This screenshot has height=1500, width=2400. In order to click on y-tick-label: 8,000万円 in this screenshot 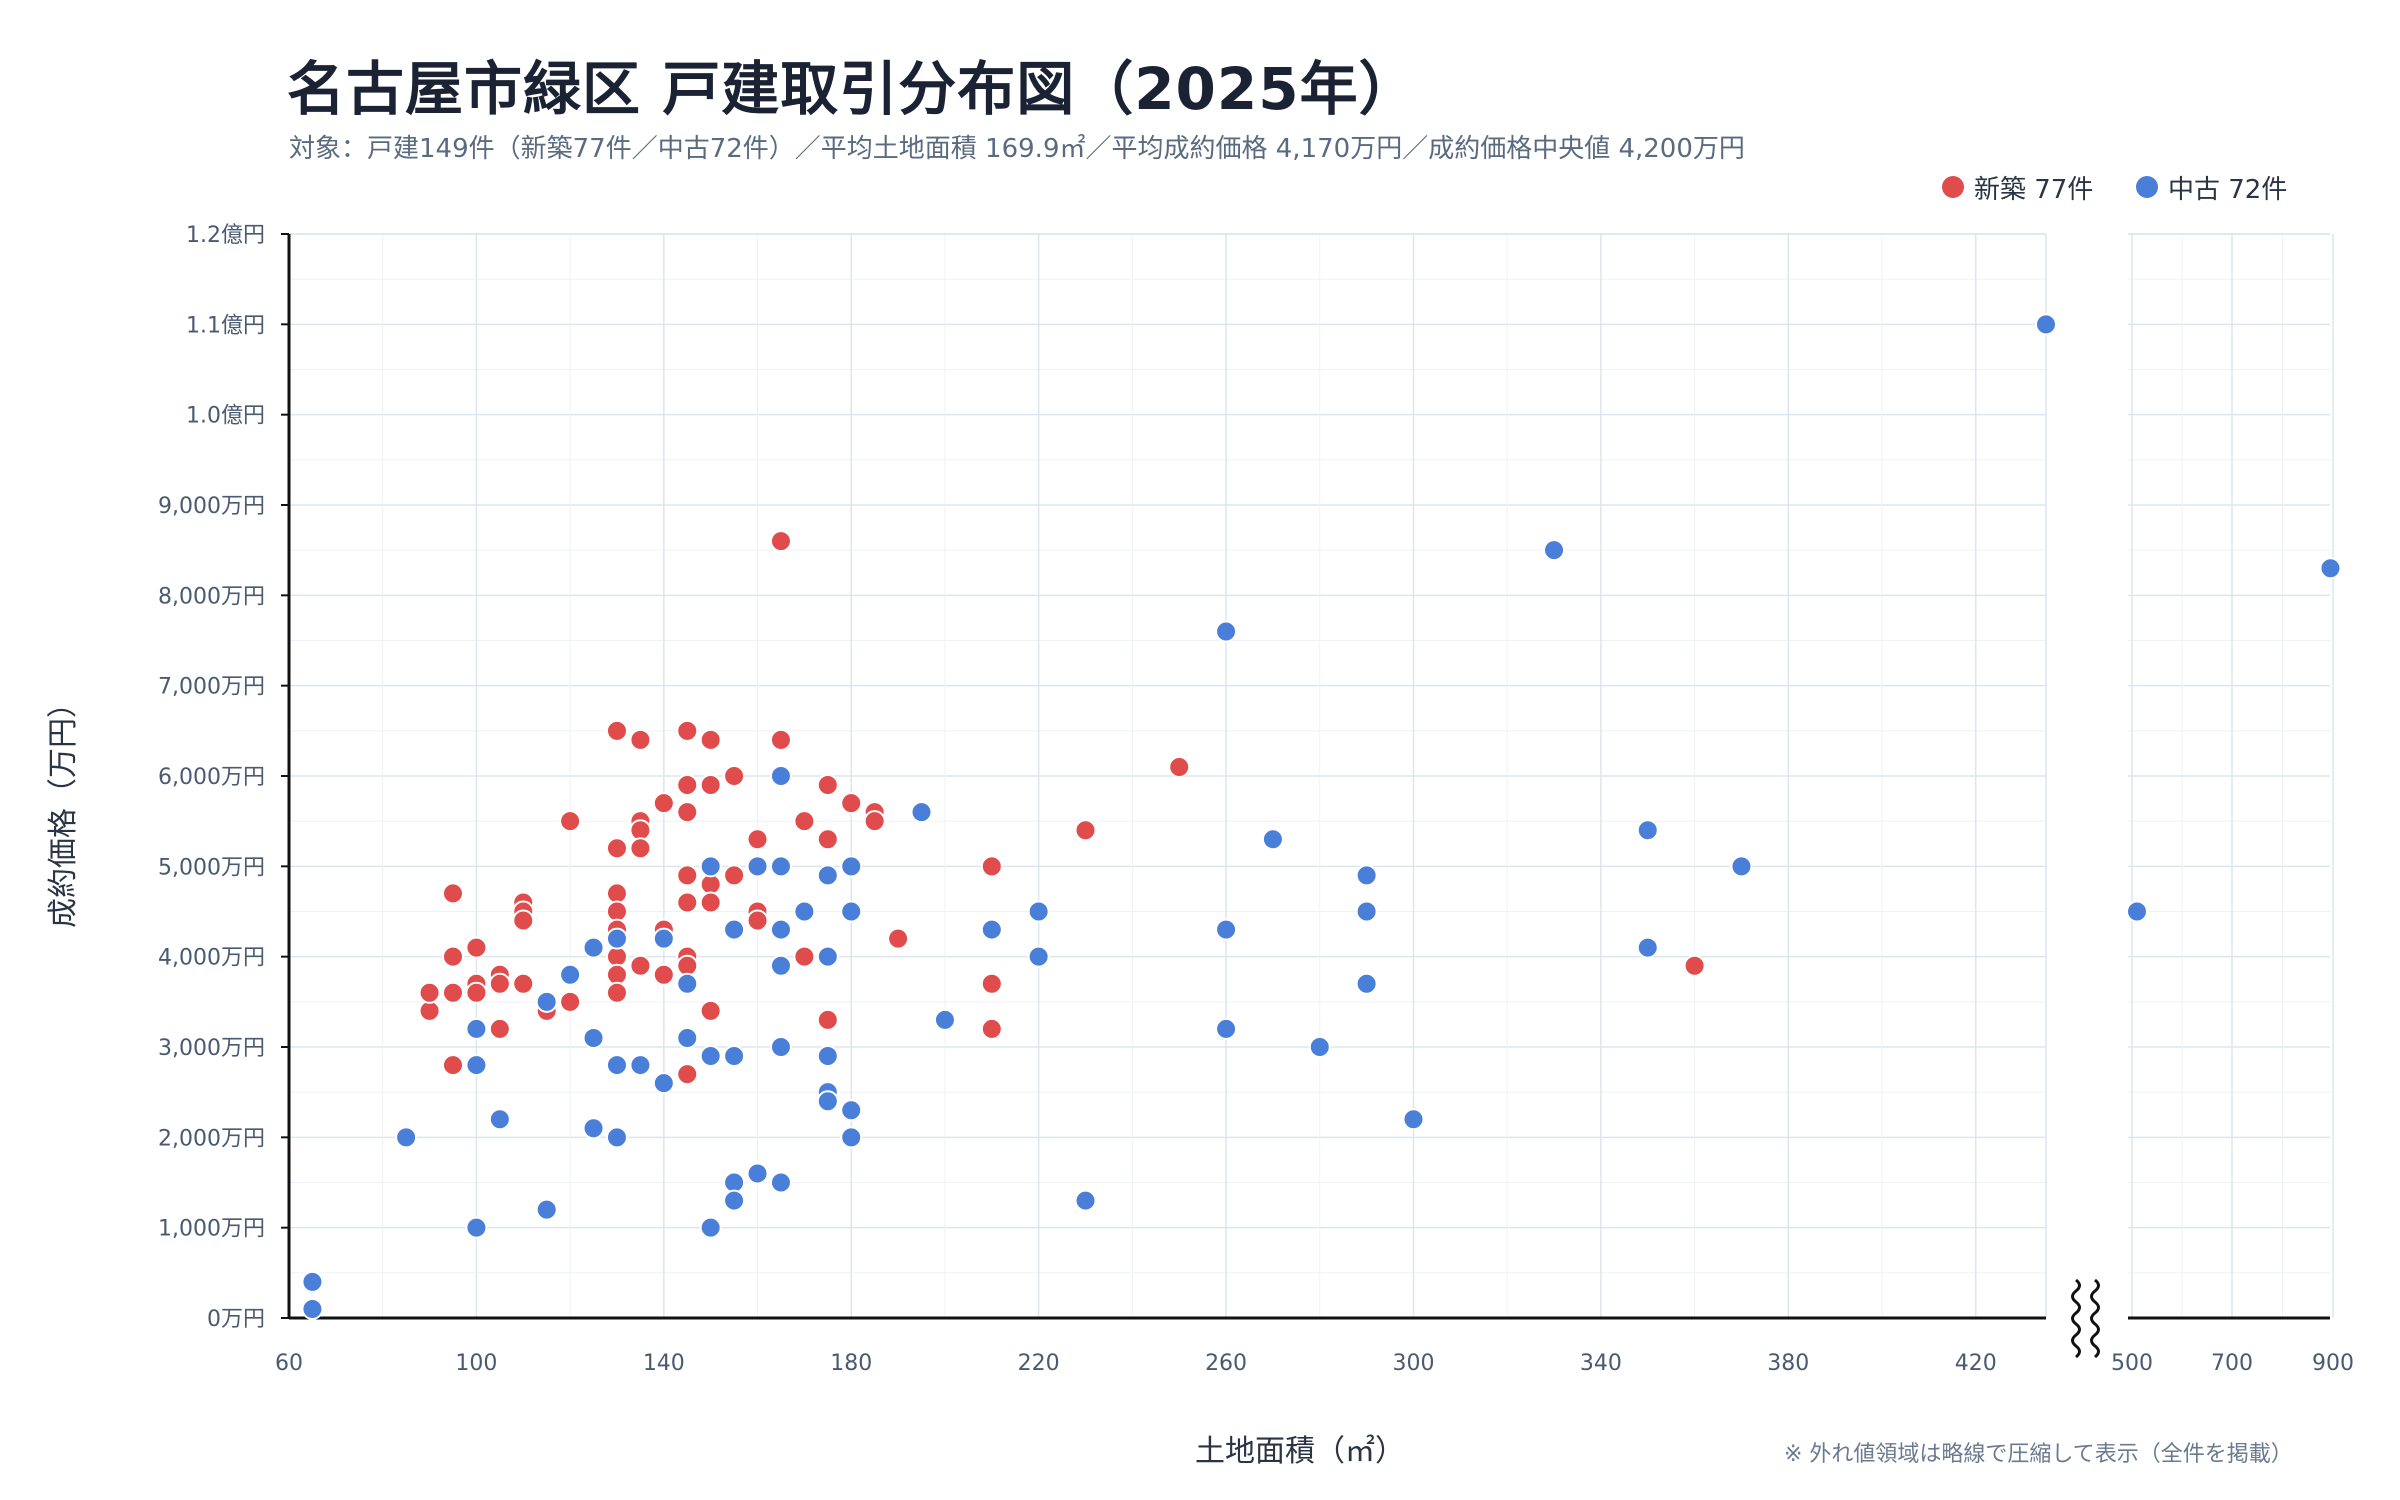, I will do `click(211, 596)`.